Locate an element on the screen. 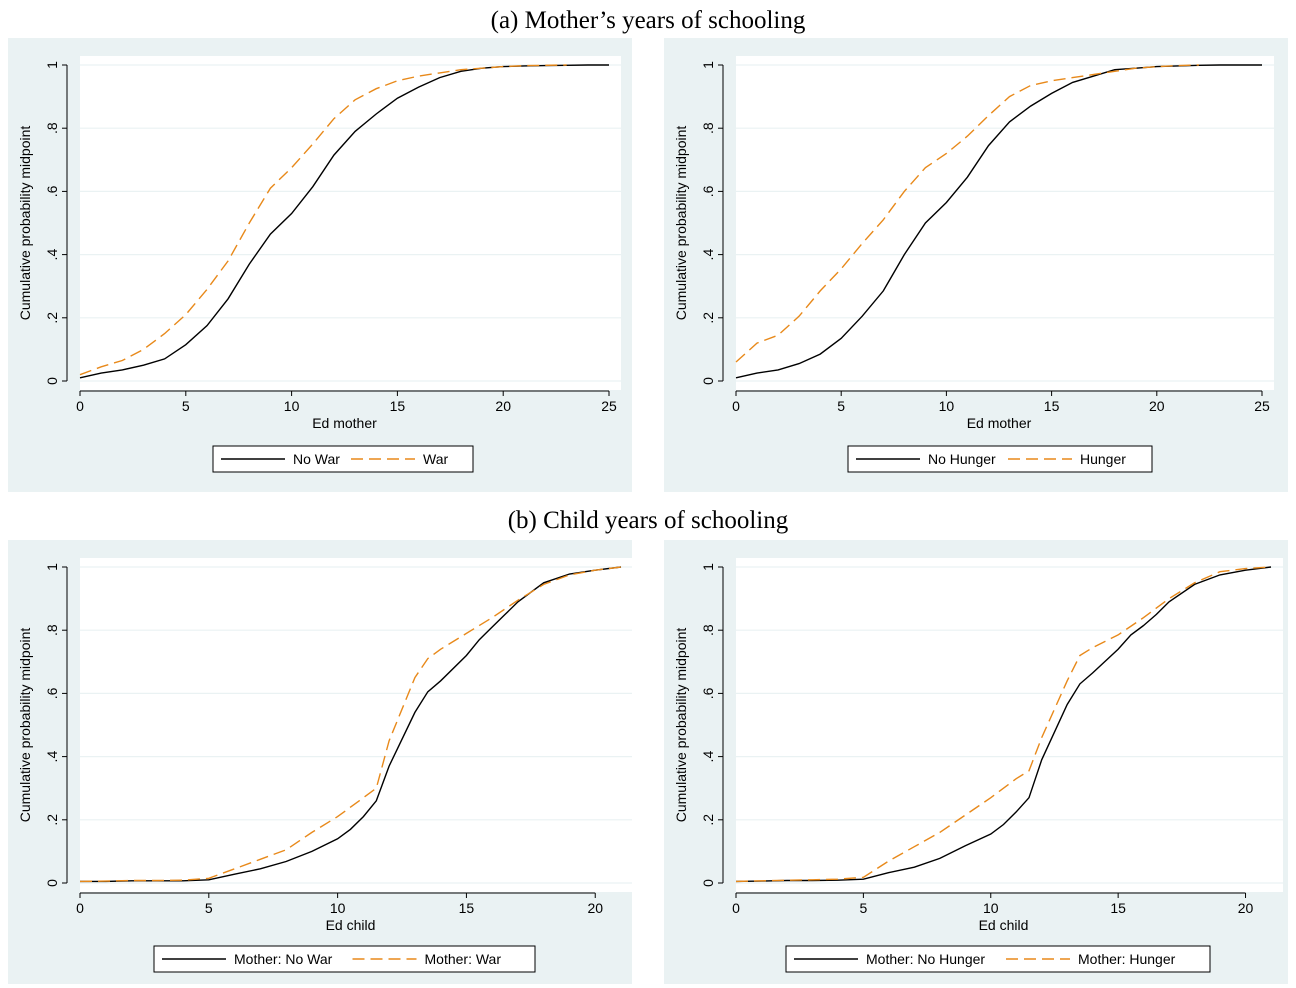 The image size is (1296, 988). legend-label-2: War is located at coordinates (435, 459).